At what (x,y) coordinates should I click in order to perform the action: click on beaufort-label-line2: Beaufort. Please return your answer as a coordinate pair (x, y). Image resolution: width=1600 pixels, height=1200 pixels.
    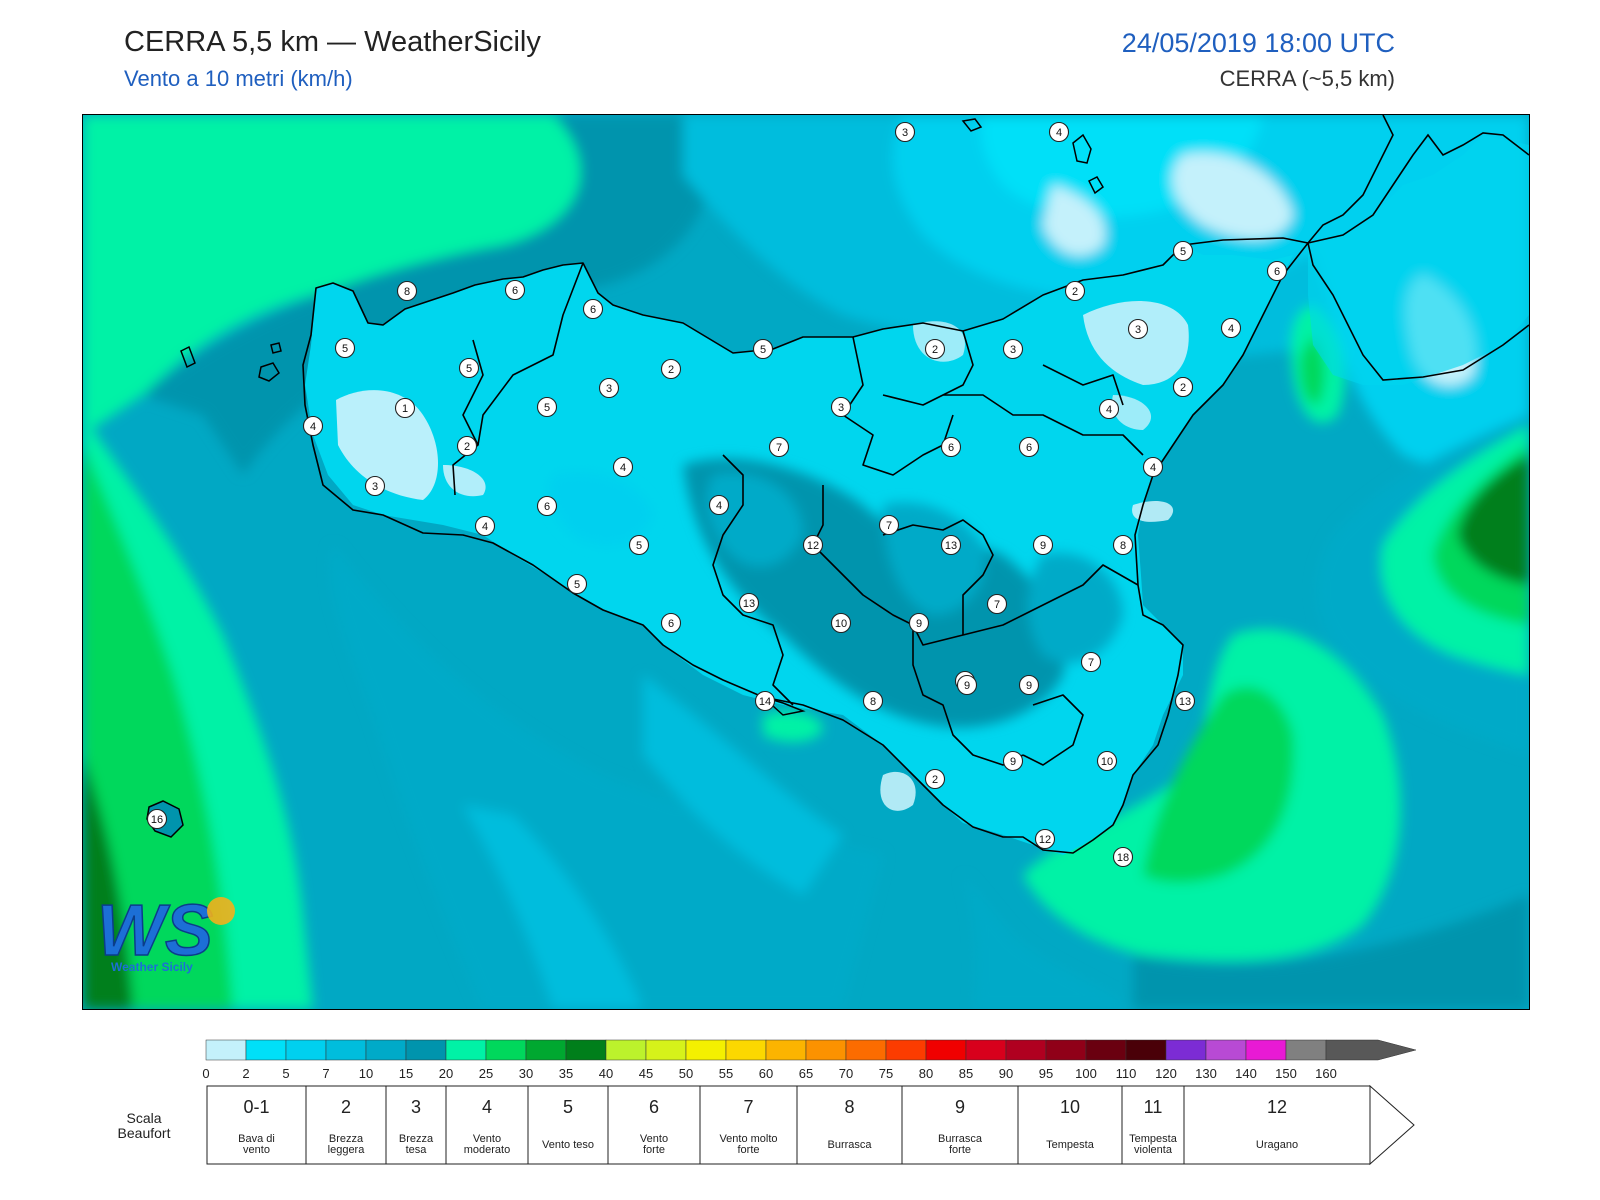
    Looking at the image, I should click on (144, 1133).